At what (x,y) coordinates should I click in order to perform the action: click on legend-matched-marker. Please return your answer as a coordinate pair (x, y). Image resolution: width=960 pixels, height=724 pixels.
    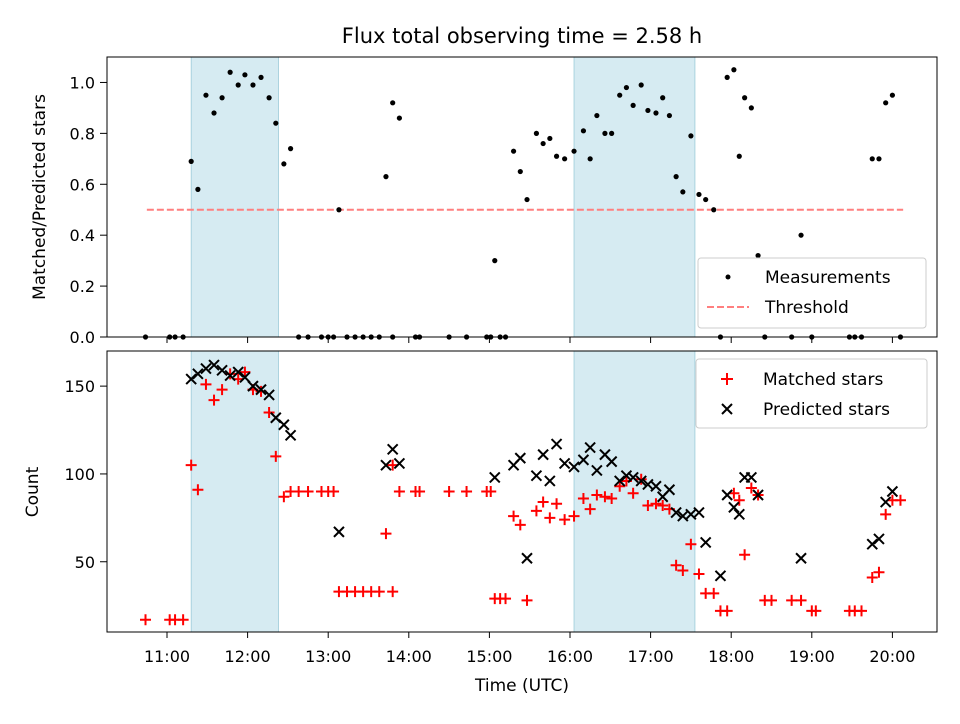
    Looking at the image, I should click on (727, 379).